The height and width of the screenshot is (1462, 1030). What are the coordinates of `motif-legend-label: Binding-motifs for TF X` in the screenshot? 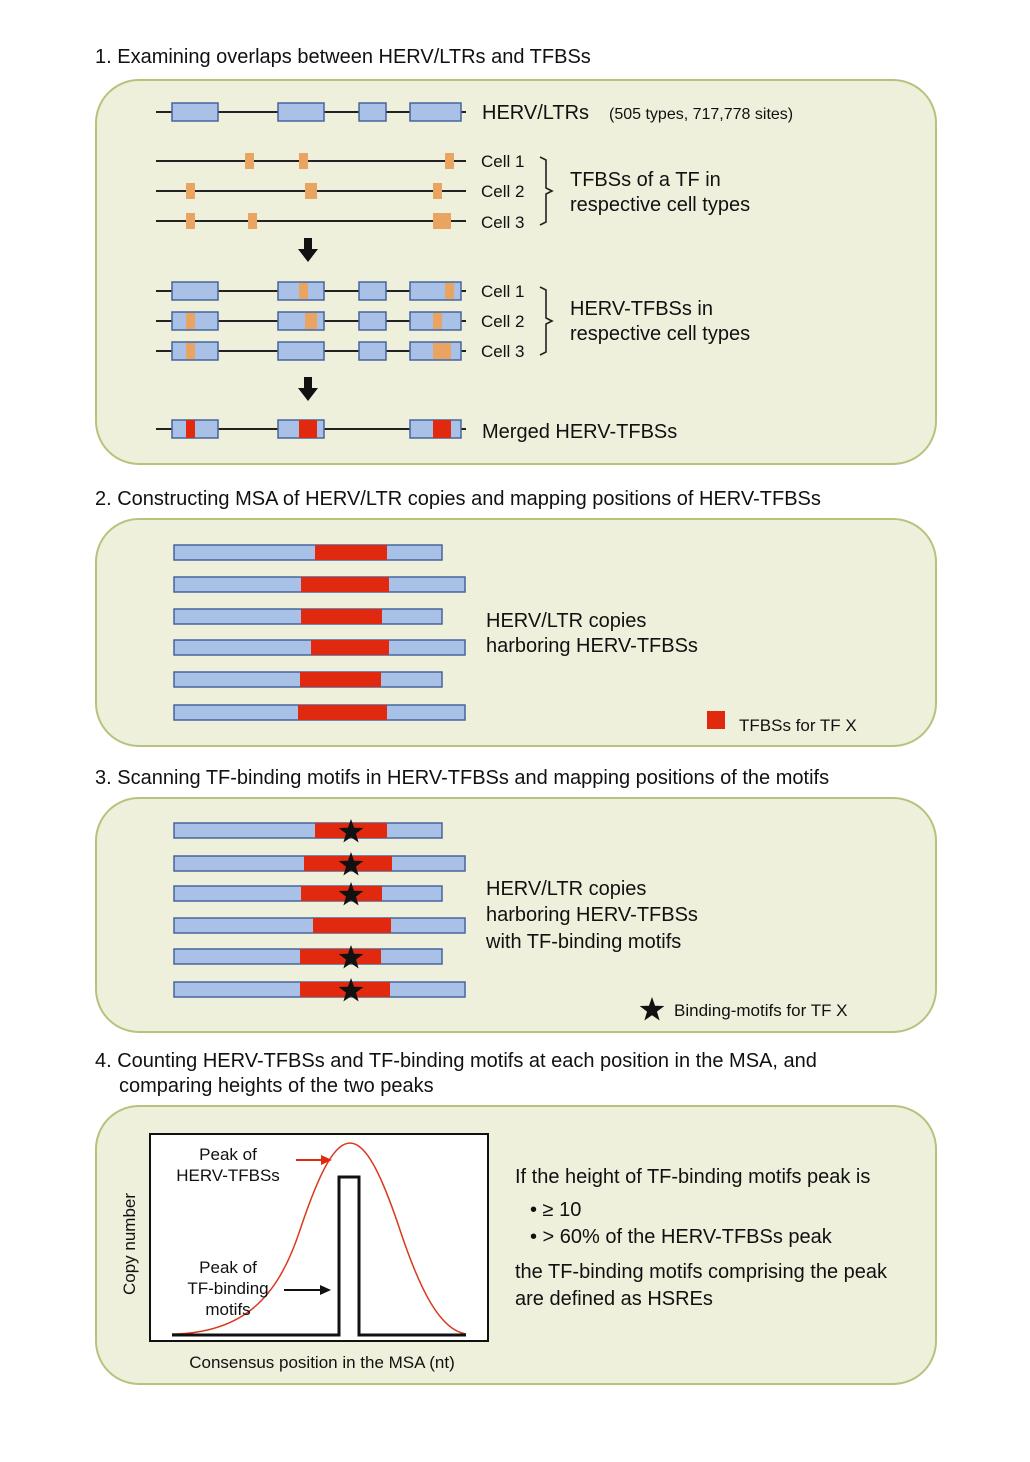 It's located at (761, 1010).